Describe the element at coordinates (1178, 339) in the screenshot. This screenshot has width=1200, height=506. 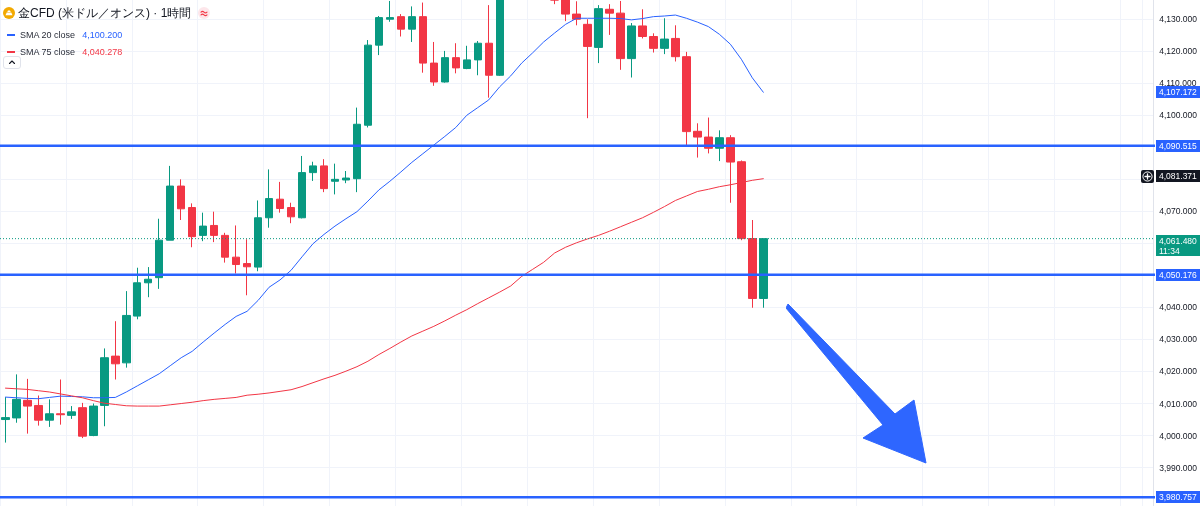
I see `y-tick-label: 4,030.000` at that location.